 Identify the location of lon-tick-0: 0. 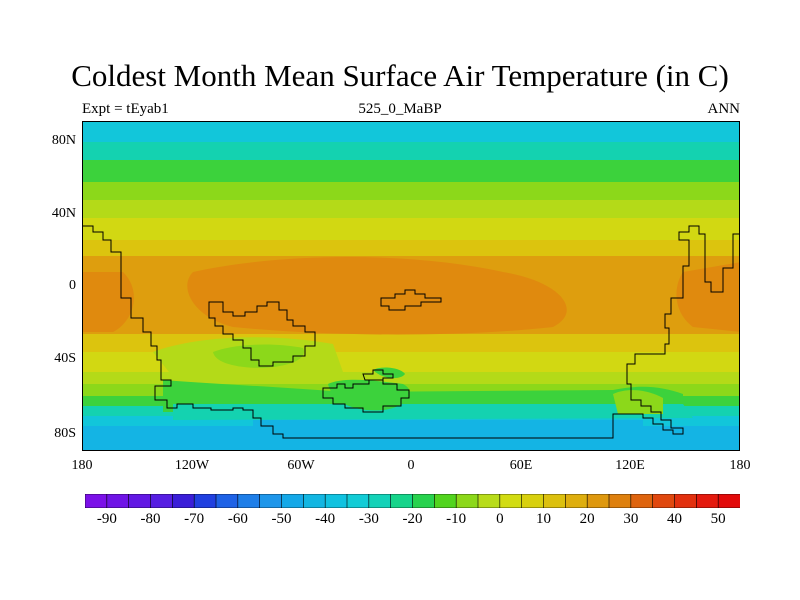
(411, 465).